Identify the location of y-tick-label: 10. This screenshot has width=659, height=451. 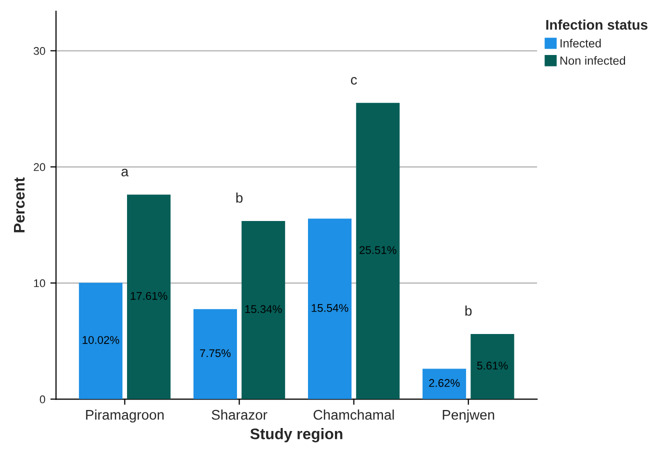
(40, 283).